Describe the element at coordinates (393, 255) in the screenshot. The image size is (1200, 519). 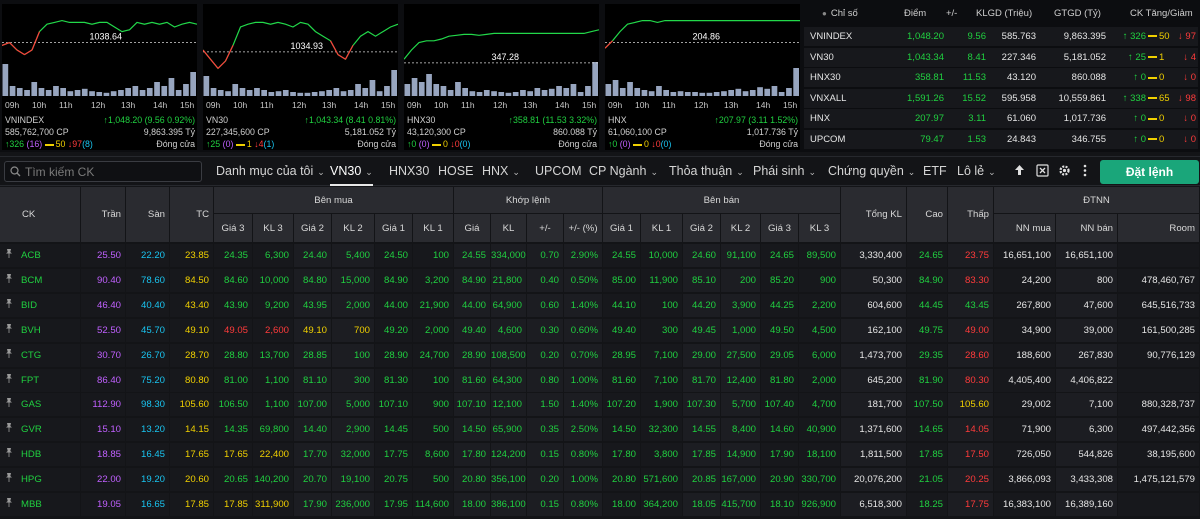
I see `cell-b1: 24.50` at that location.